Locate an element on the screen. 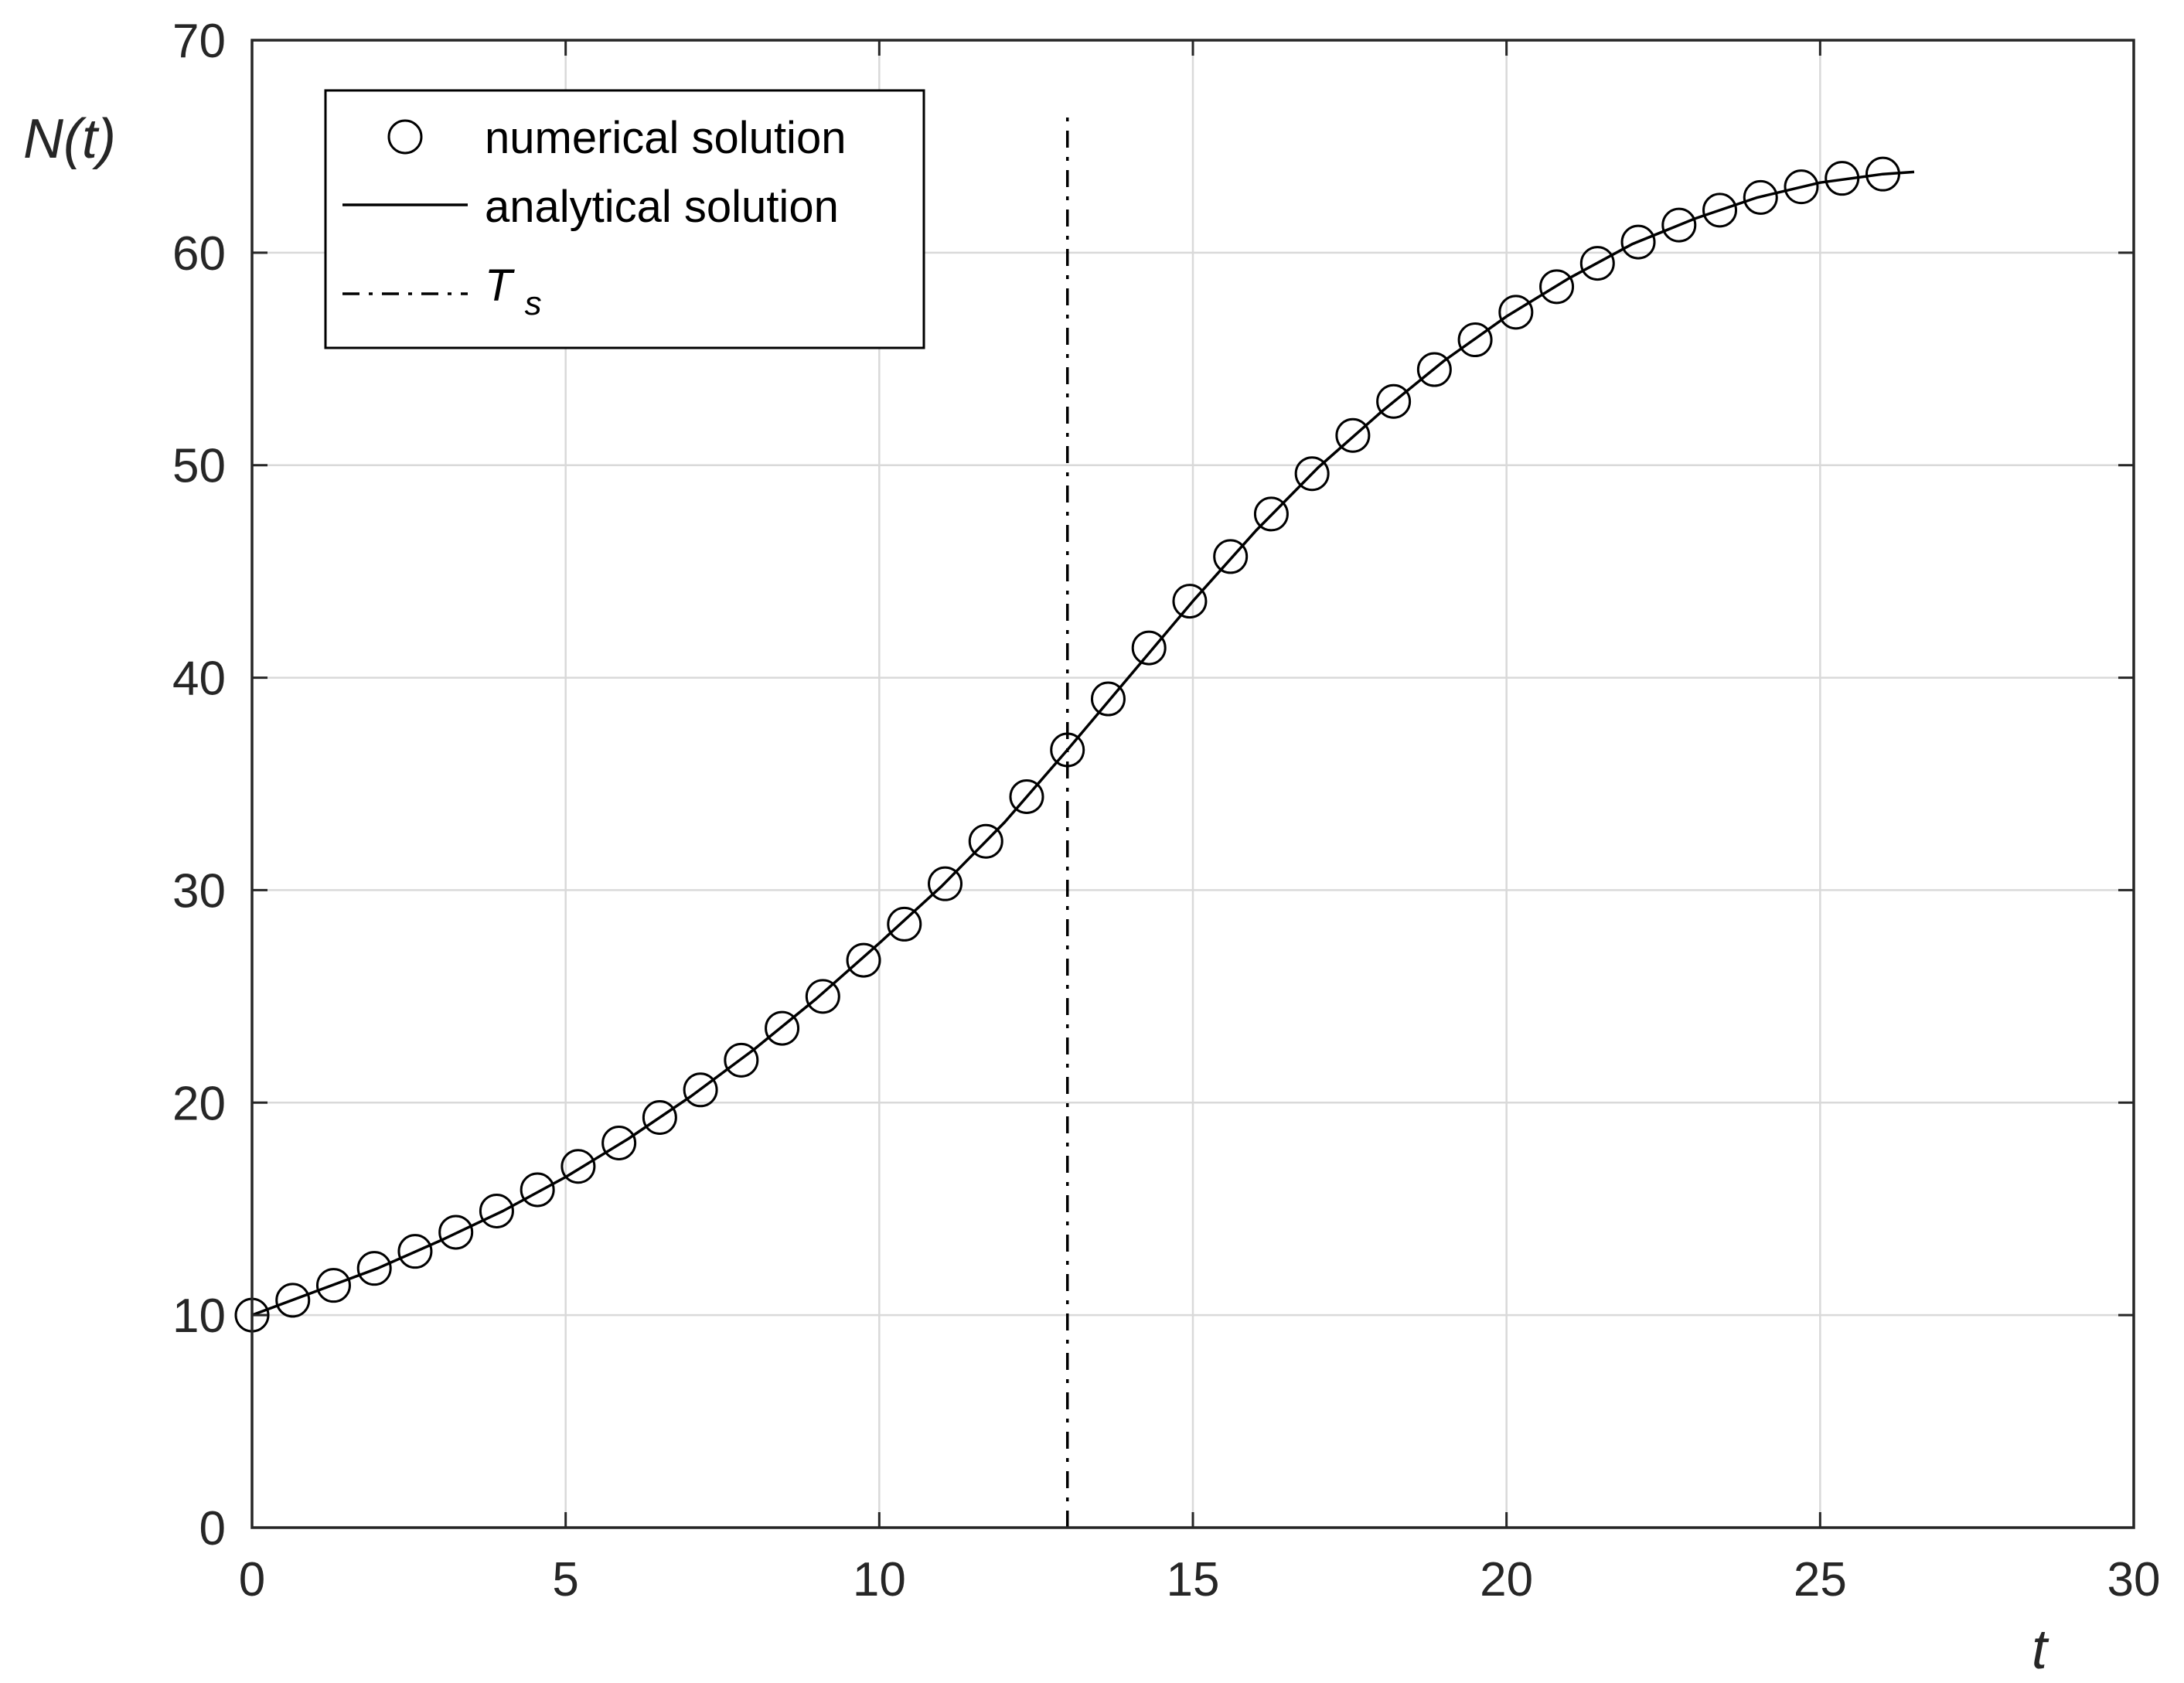 The width and height of the screenshot is (2184, 1683). x-tick-label: 0 is located at coordinates (252, 1579).